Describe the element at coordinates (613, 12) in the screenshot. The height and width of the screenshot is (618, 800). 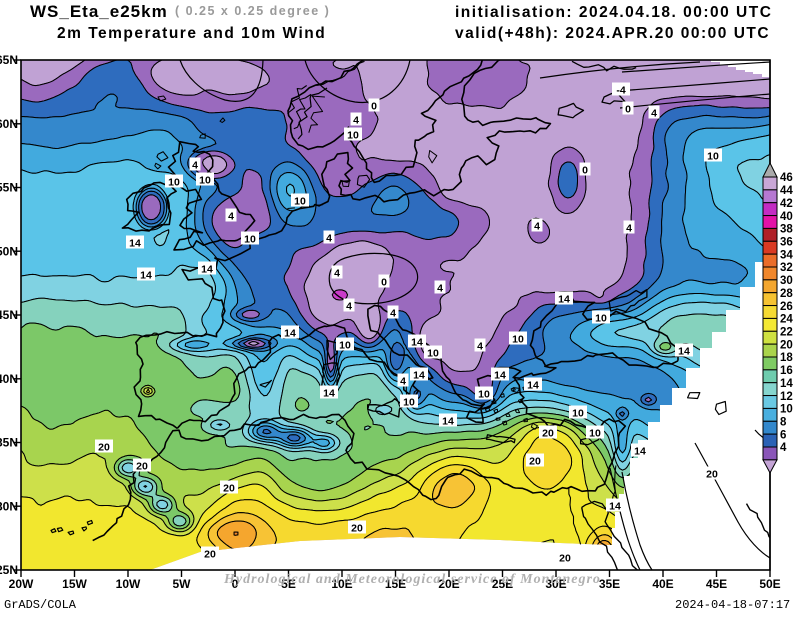
I see `svg-text:initialisation: 2024.04.18. 00: initialisation: 2024.04.18. 00:00 UTC` at that location.